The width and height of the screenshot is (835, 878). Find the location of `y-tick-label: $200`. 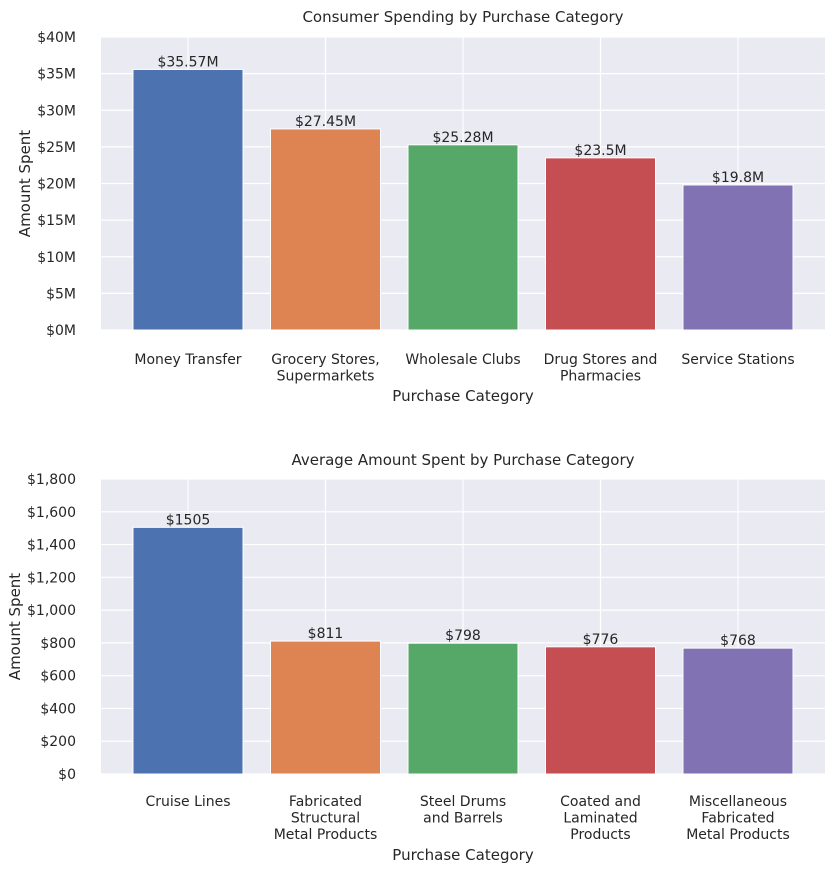

y-tick-label: $200 is located at coordinates (58, 742).